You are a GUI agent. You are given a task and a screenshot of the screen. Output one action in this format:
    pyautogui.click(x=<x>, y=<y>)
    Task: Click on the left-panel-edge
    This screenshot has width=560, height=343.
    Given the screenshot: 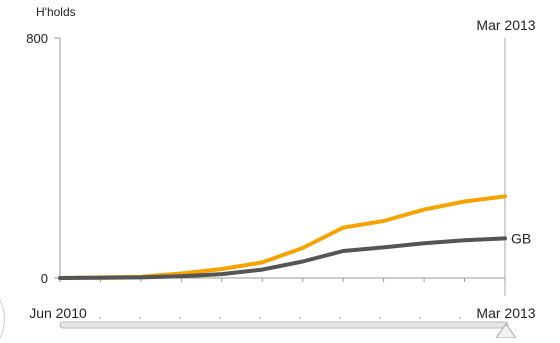 What is the action you would take?
    pyautogui.click(x=2, y=319)
    